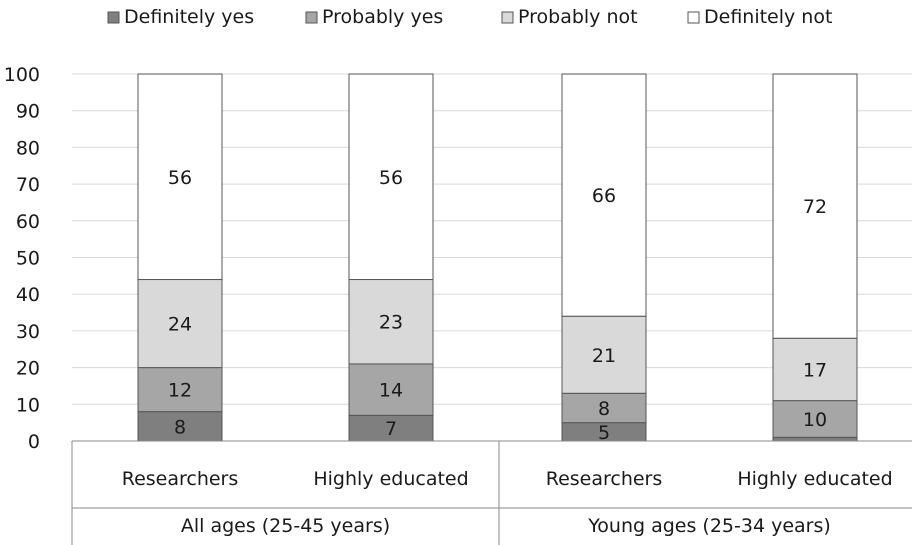  Describe the element at coordinates (768, 17) in the screenshot. I see `legend-label: Definitely not` at that location.